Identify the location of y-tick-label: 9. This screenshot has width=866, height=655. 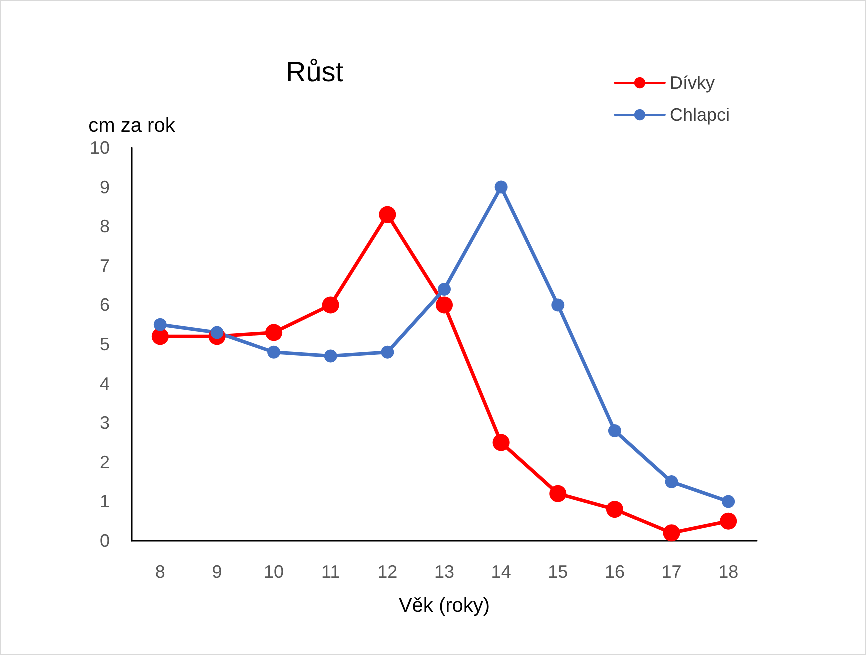
(105, 187).